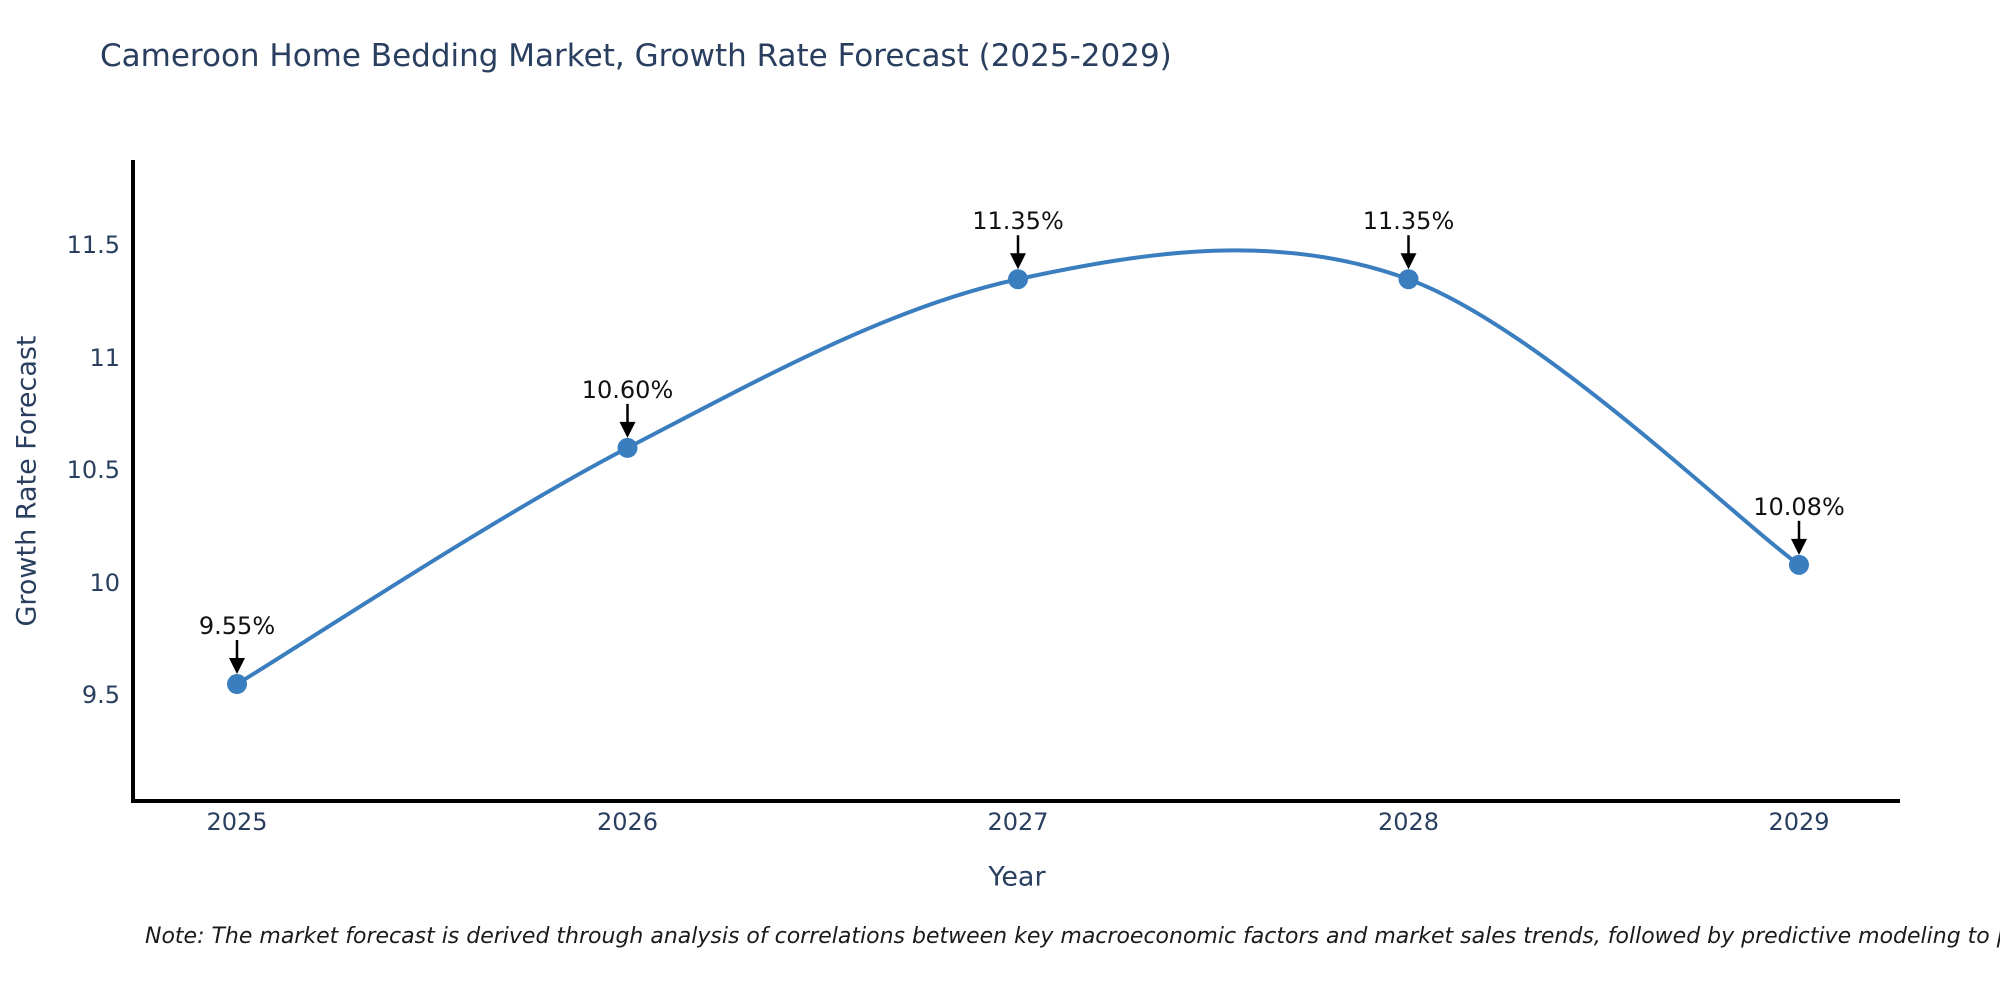 The height and width of the screenshot is (1000, 2000). Describe the element at coordinates (1799, 822) in the screenshot. I see `x-tick-label: 2029` at that location.